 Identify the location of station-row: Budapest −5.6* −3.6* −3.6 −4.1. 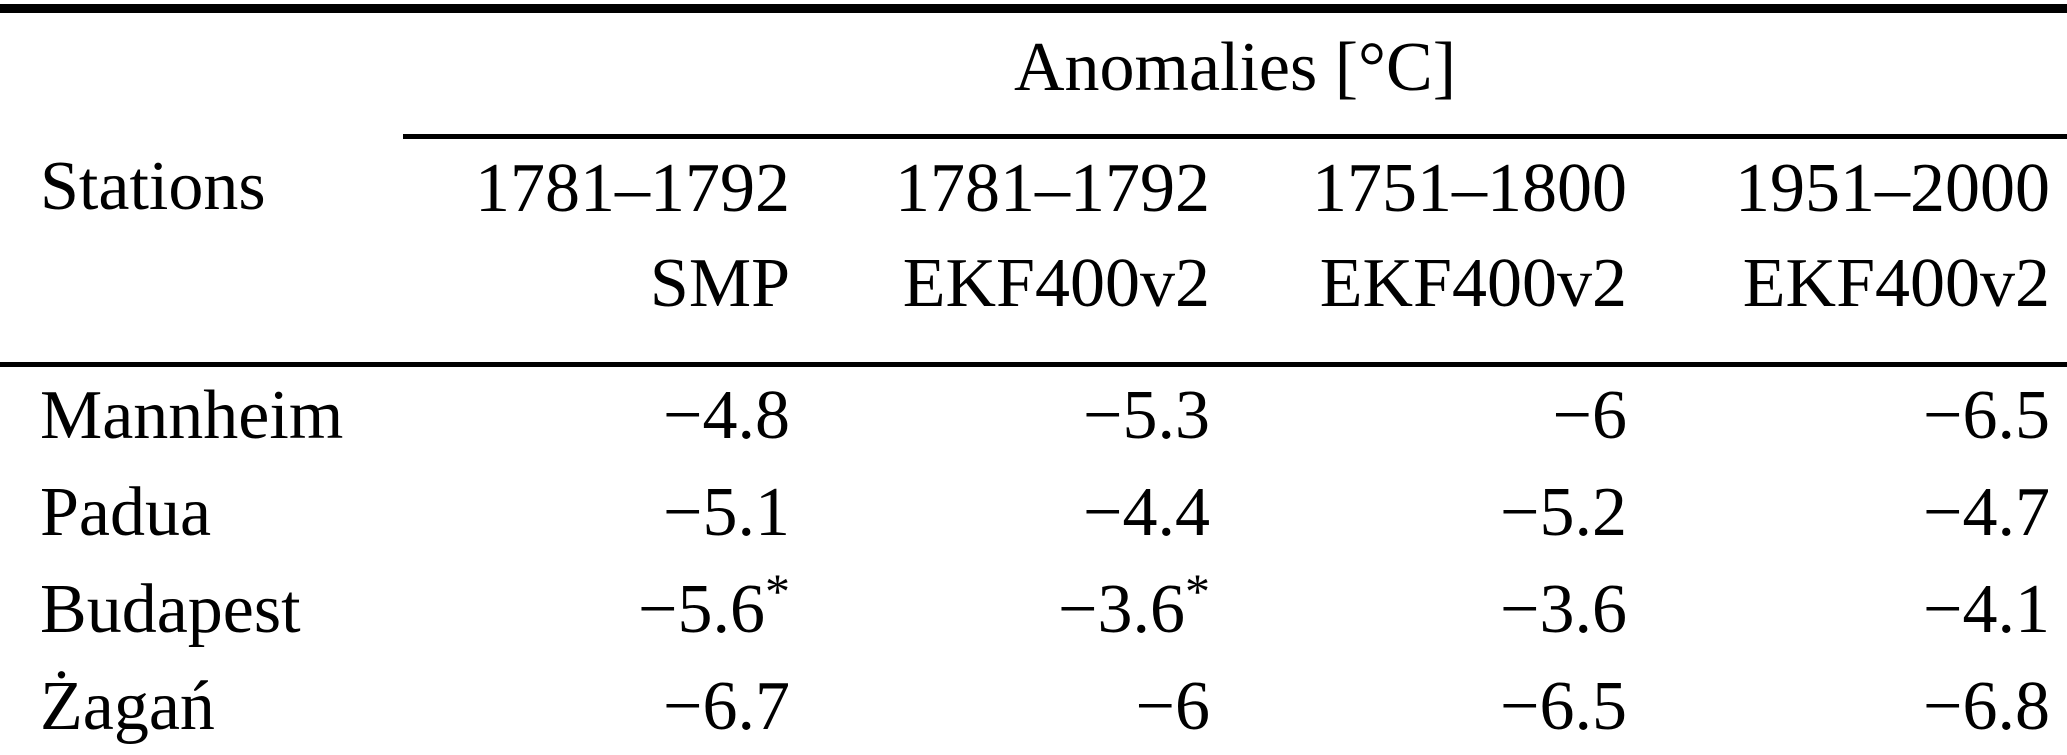
(1033, 609).